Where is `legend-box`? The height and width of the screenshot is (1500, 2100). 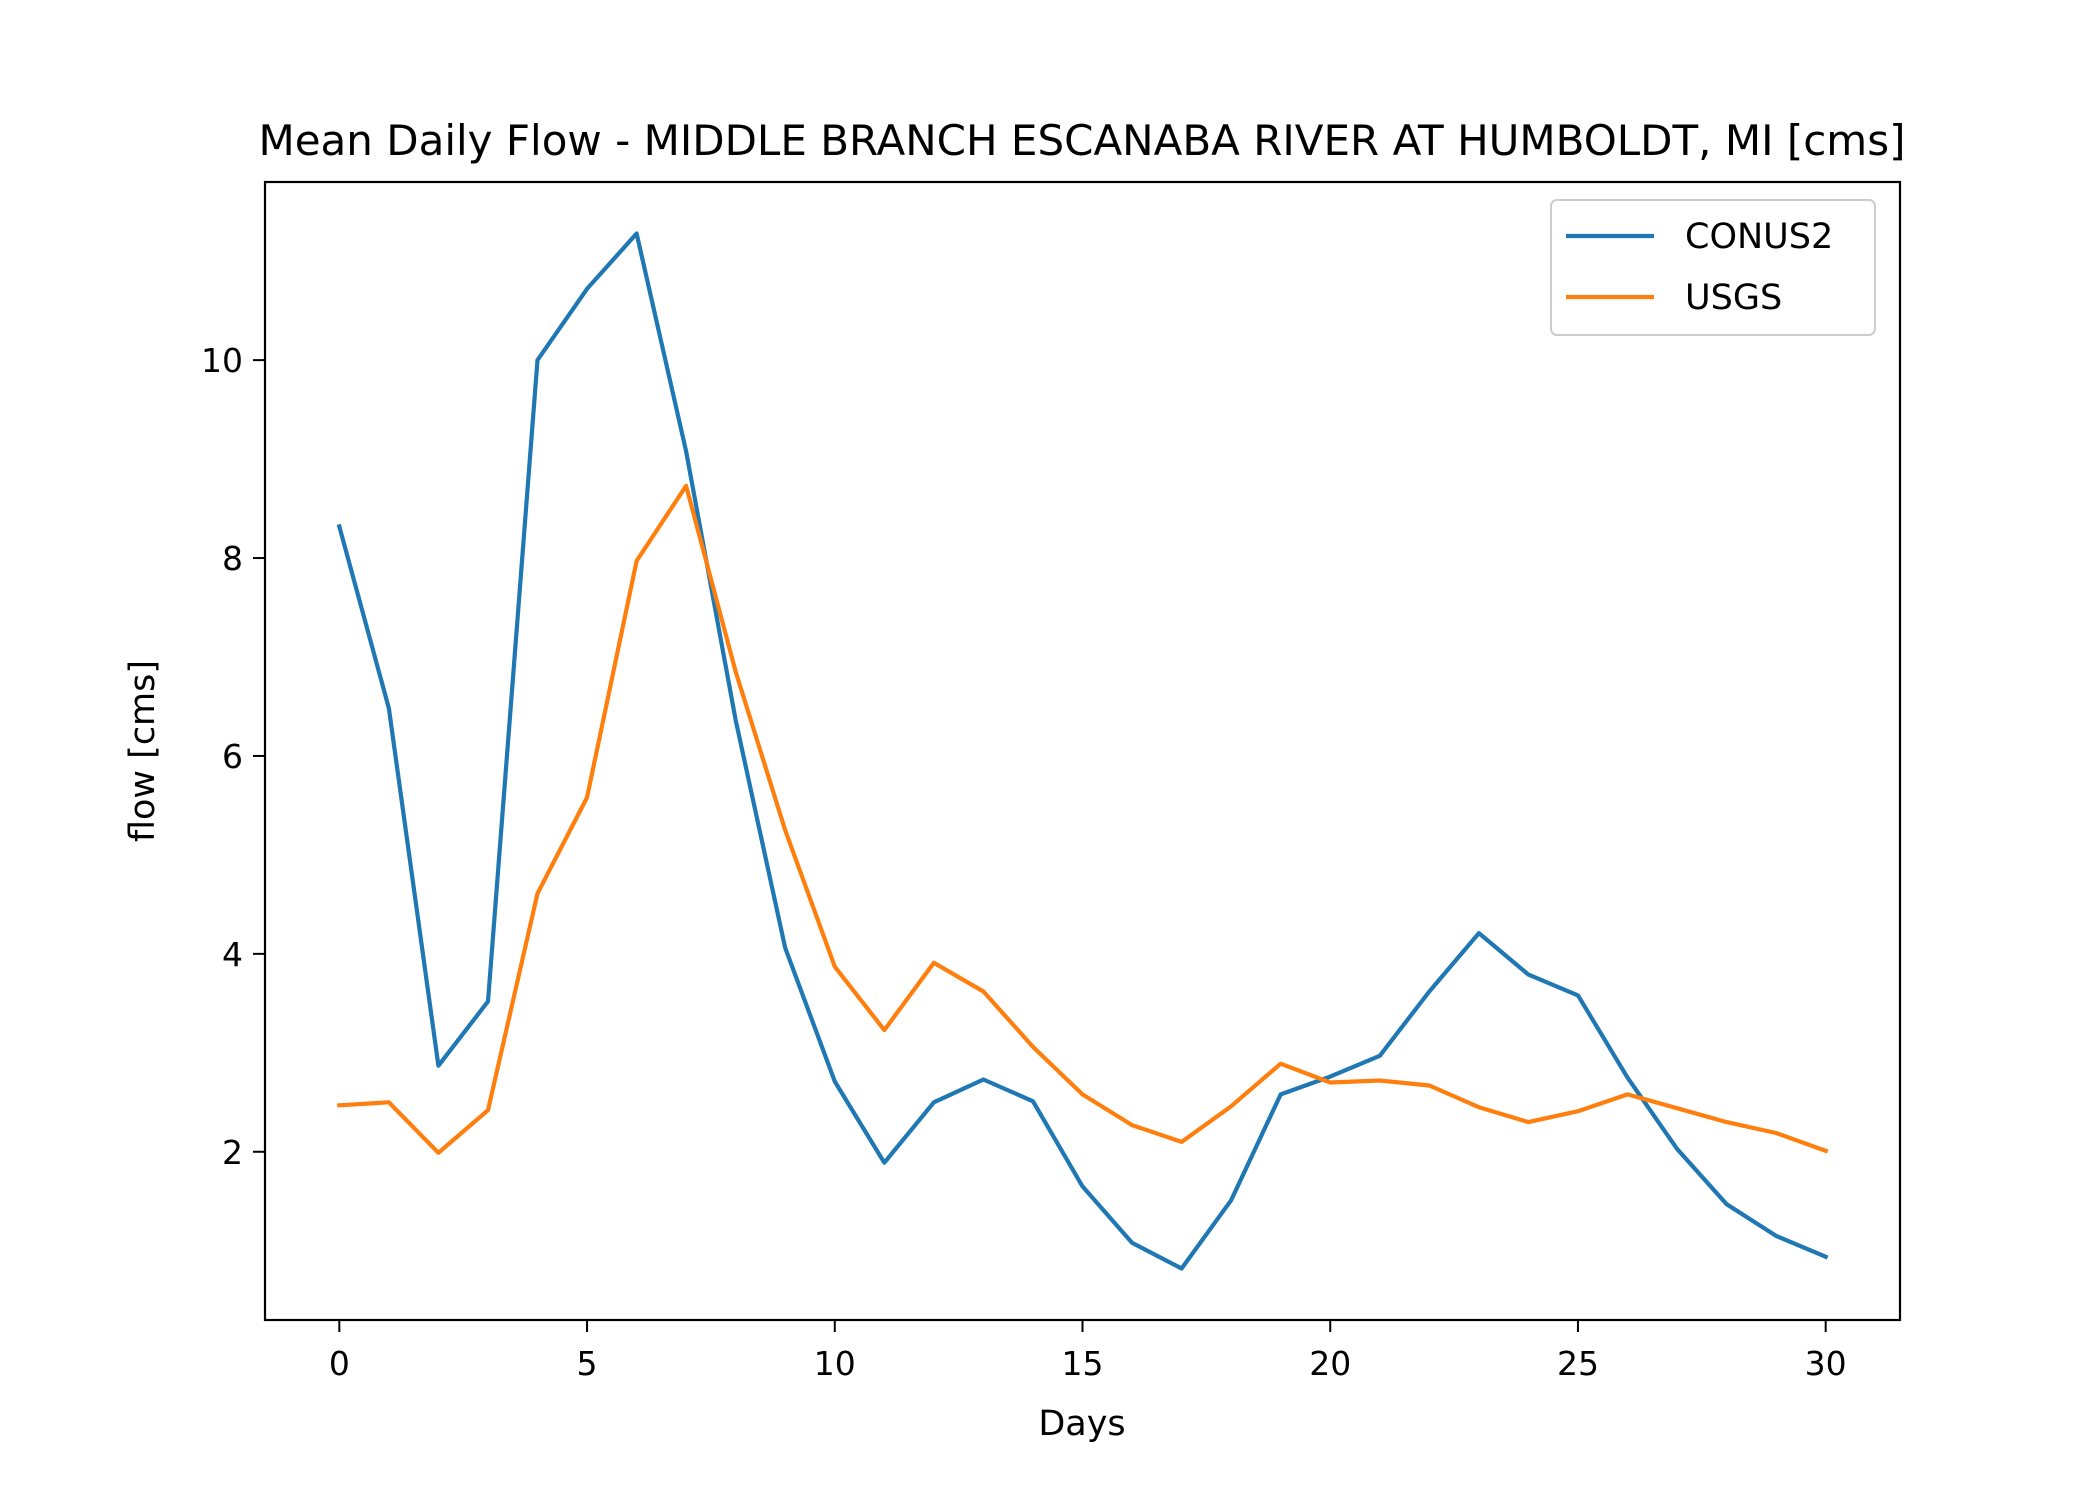
legend-box is located at coordinates (1713, 267).